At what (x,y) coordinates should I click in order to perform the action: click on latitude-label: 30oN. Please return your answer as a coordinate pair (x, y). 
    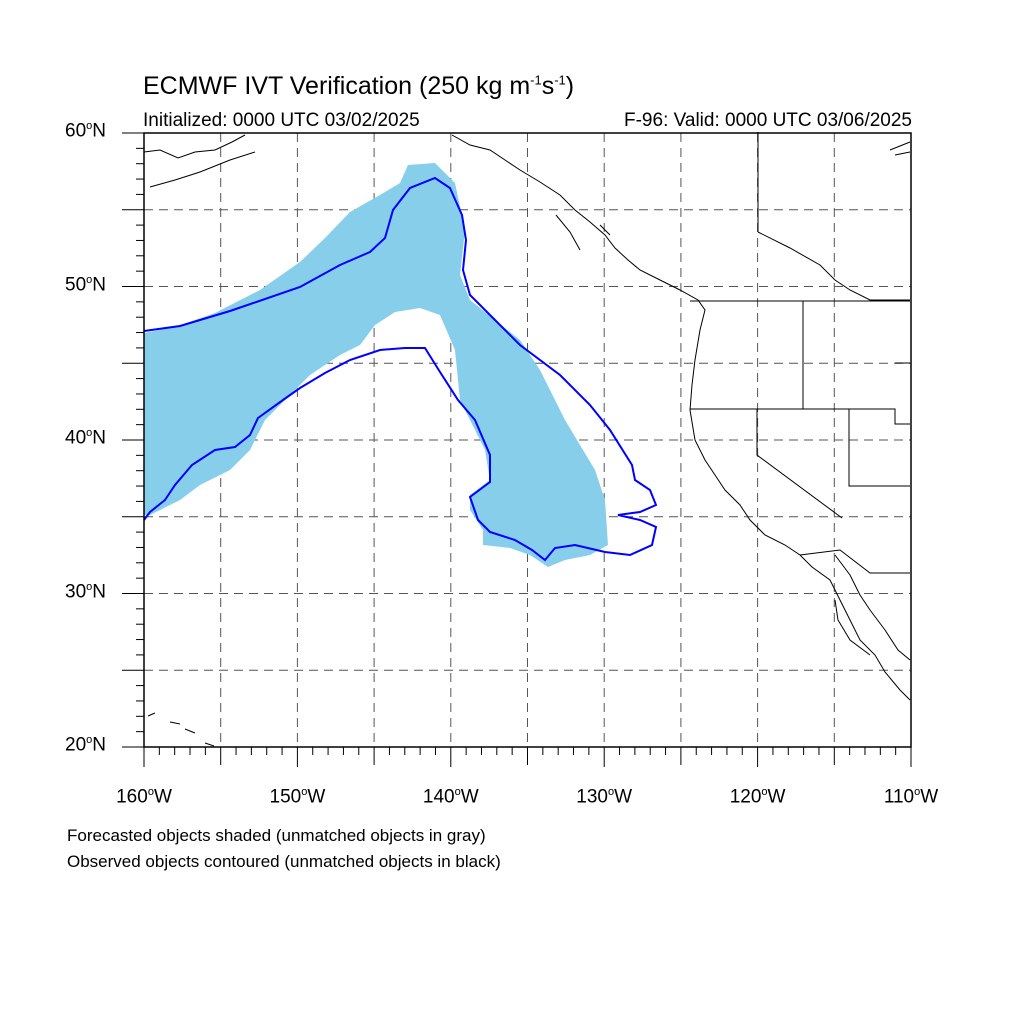
    Looking at the image, I should click on (85, 591).